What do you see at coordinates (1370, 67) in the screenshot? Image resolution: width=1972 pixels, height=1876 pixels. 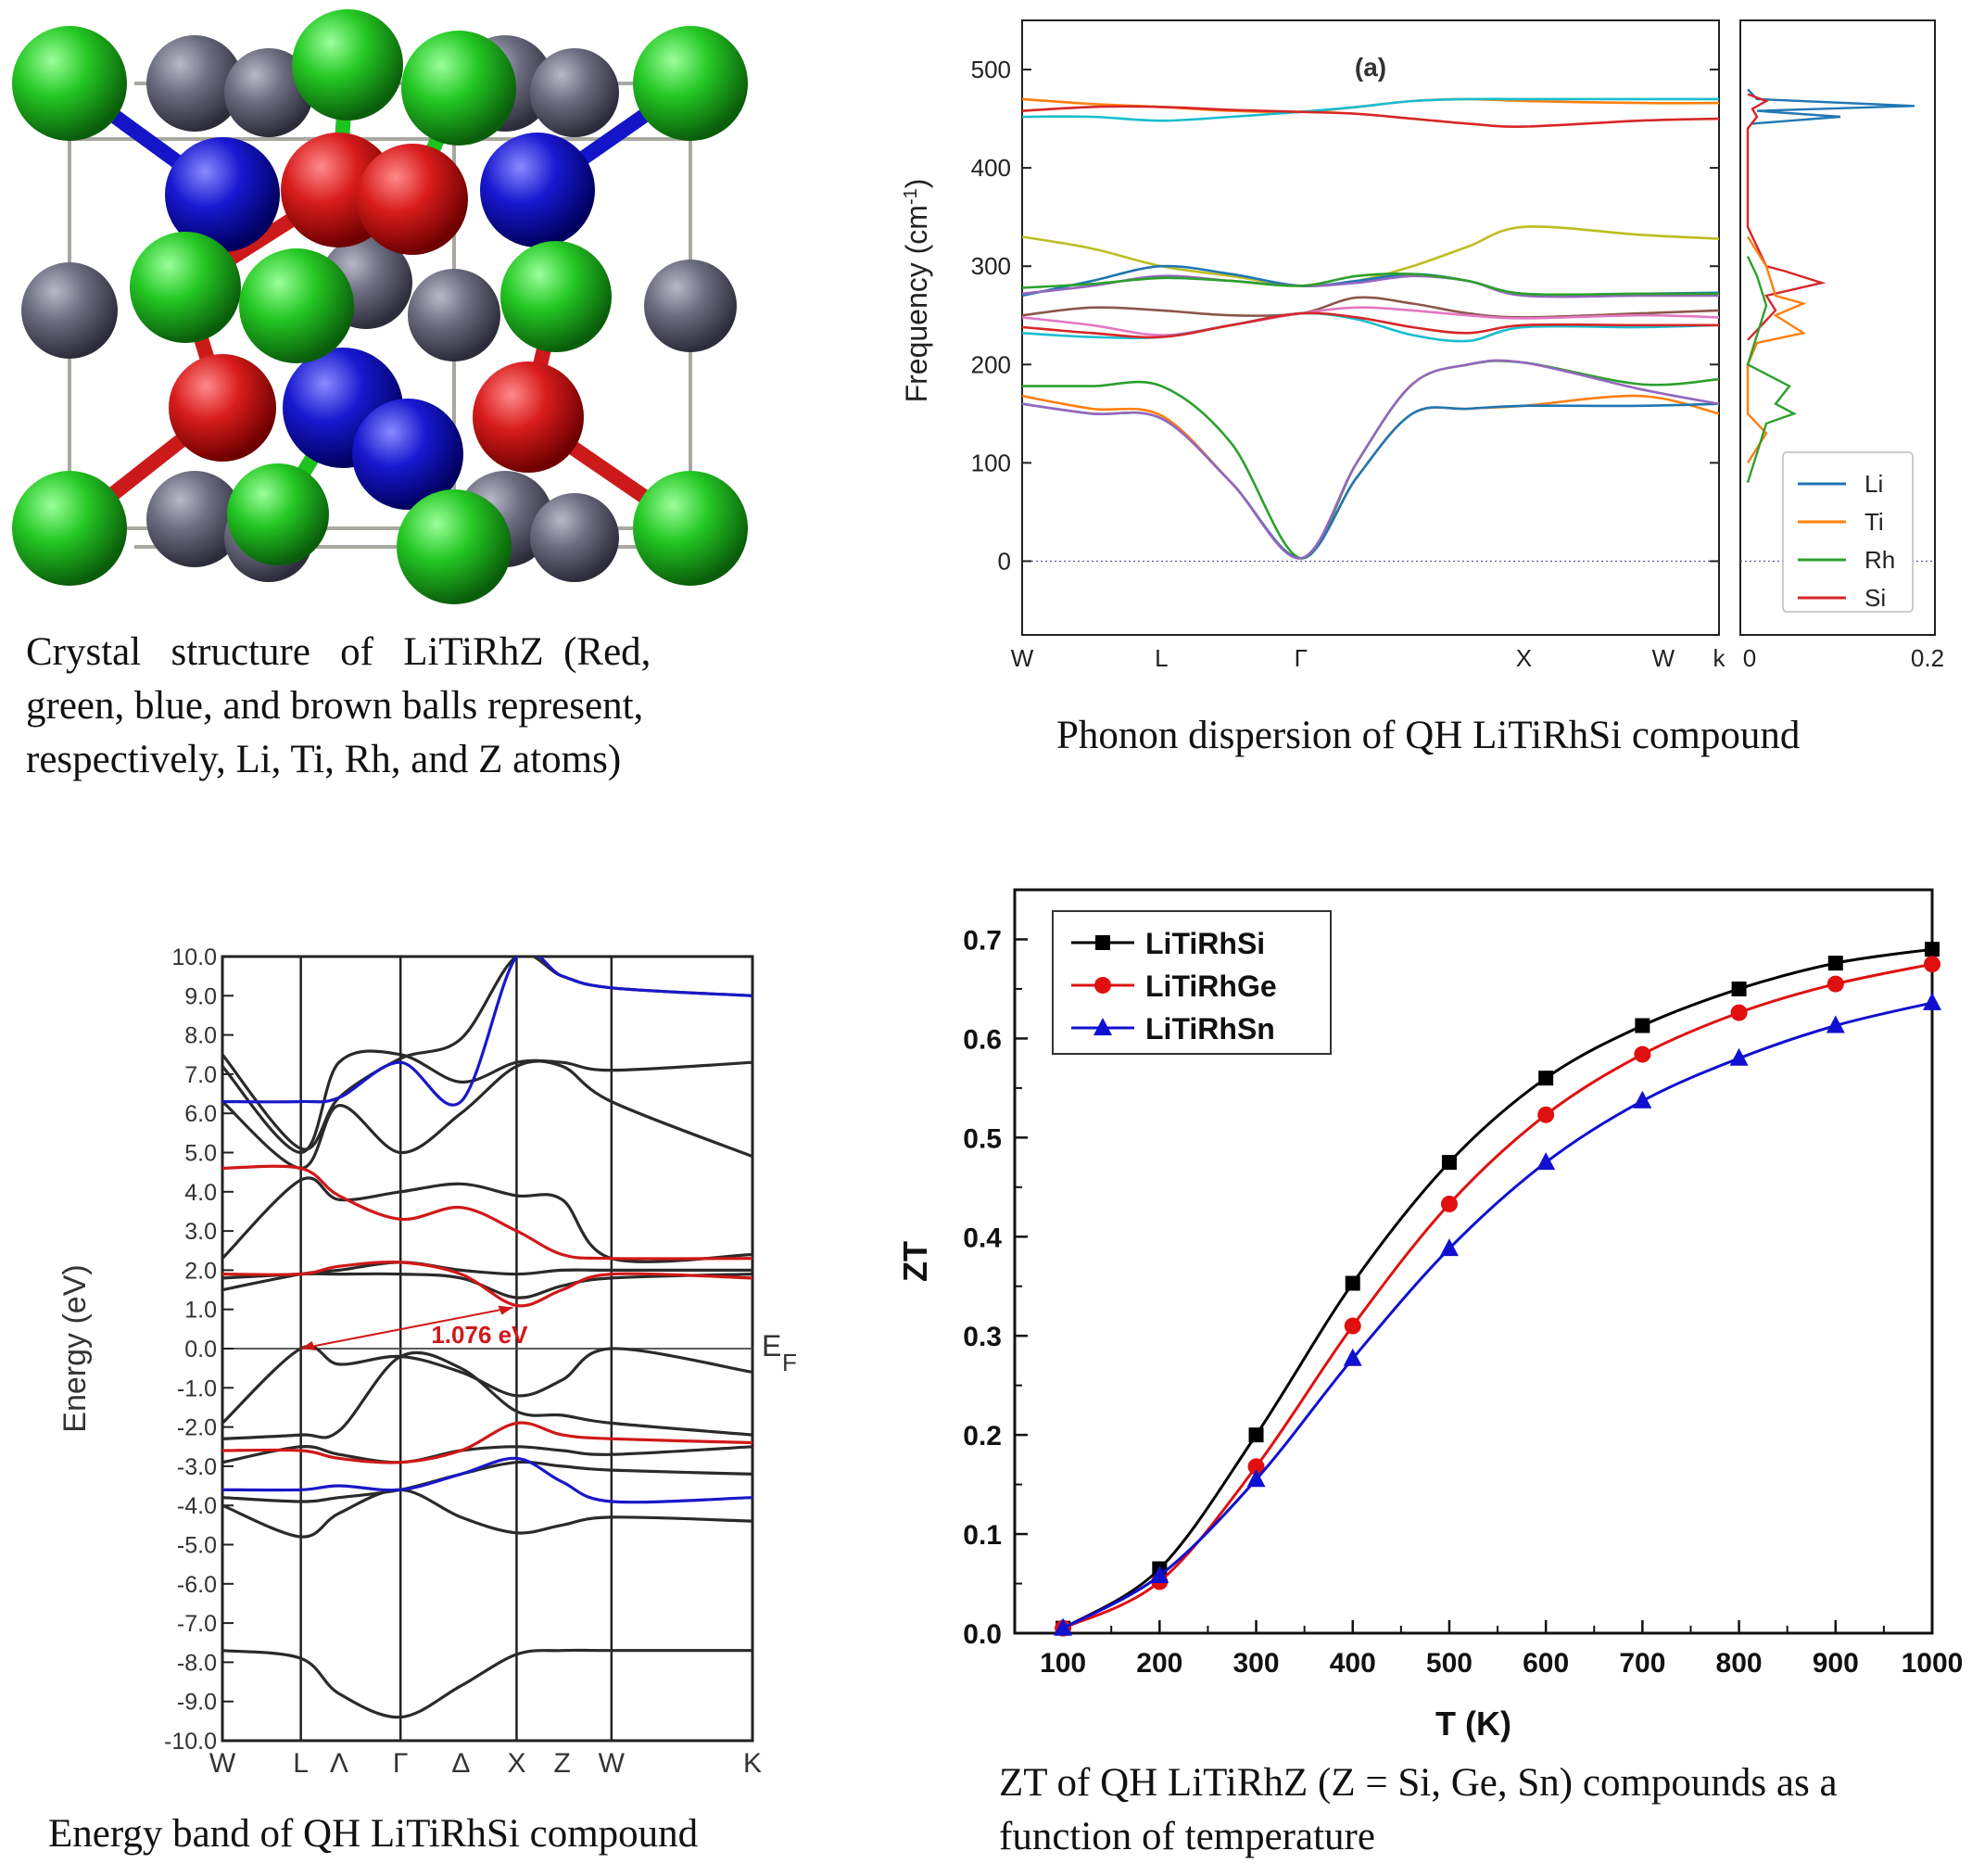 I see `phonon-panel-label: (a)` at bounding box center [1370, 67].